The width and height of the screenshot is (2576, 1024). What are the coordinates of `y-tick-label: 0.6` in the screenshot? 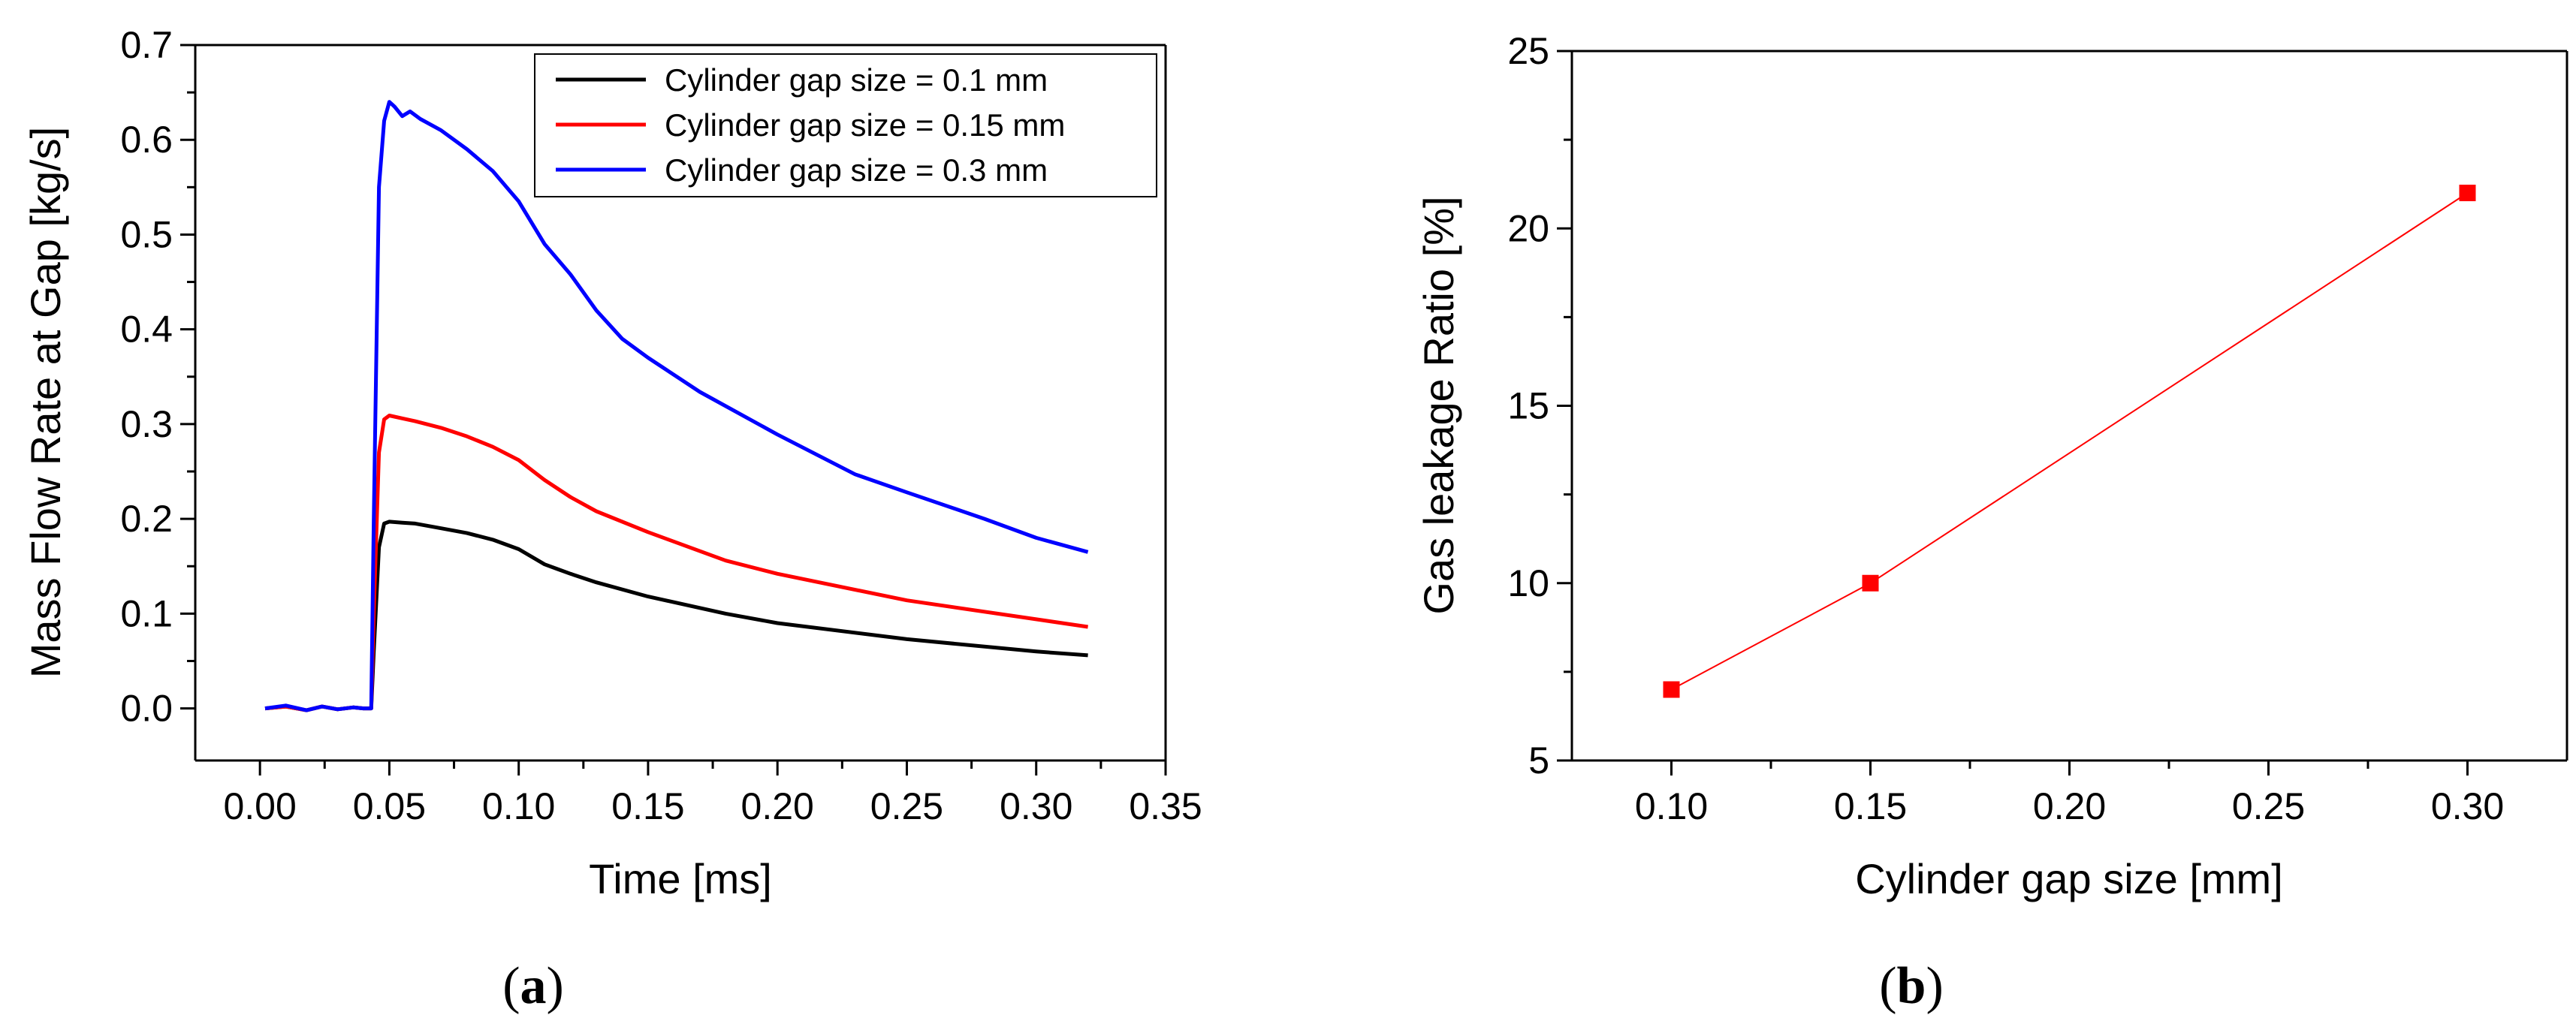 It's located at (146, 140).